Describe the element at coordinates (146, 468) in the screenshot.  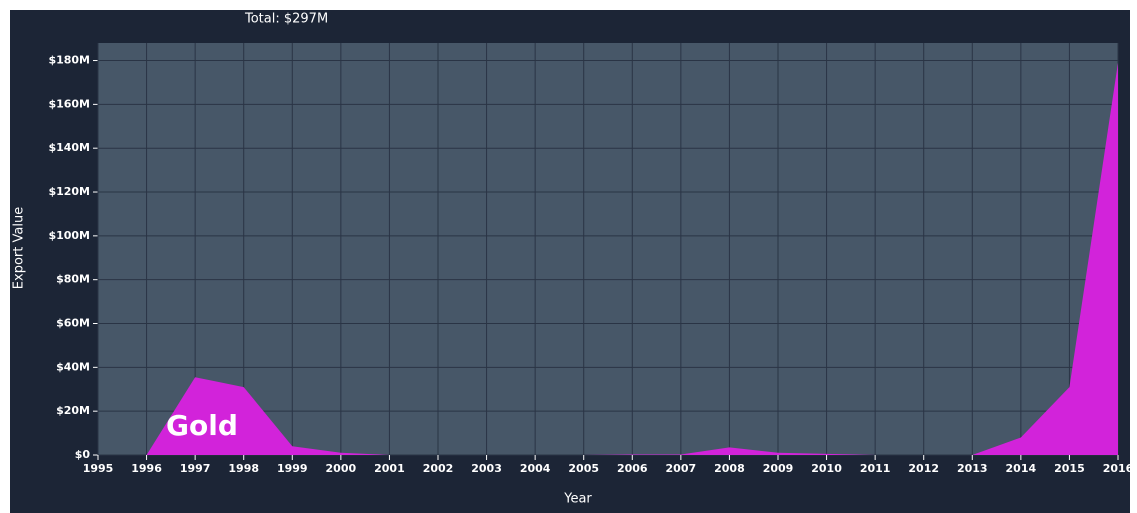
I see `x-tick-label: 1996` at that location.